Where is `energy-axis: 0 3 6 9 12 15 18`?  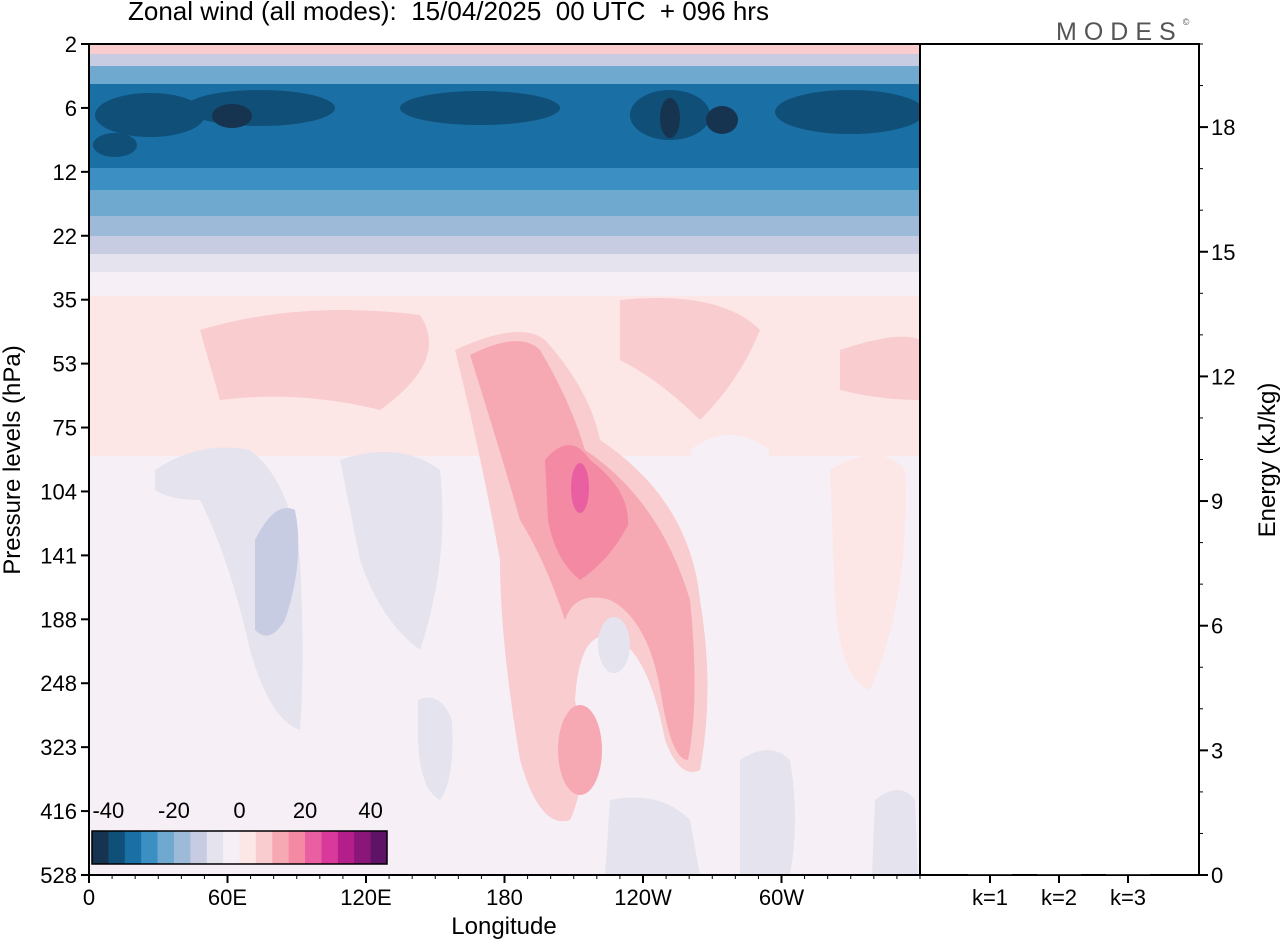 energy-axis: 0 3 6 9 12 15 18 is located at coordinates (1217, 465).